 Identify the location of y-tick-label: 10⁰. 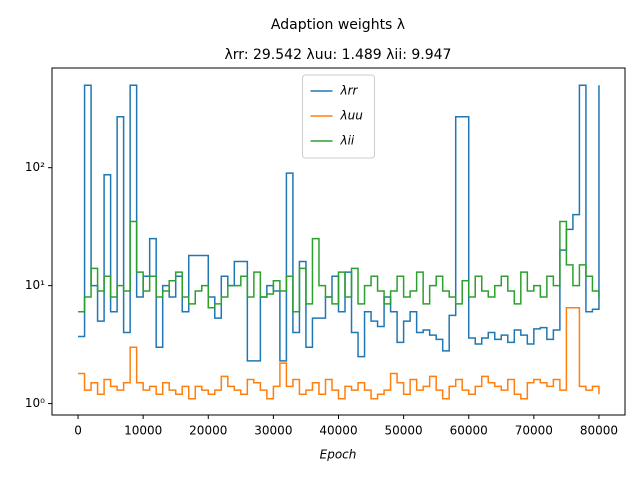
(35, 403).